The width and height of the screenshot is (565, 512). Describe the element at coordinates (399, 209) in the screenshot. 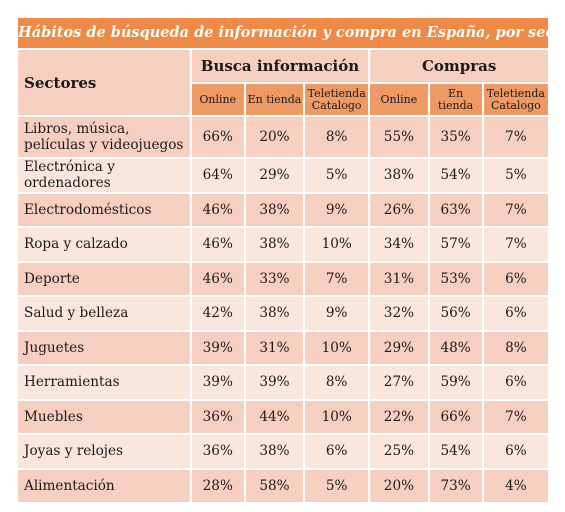

I see `cell-value: 26%` at that location.